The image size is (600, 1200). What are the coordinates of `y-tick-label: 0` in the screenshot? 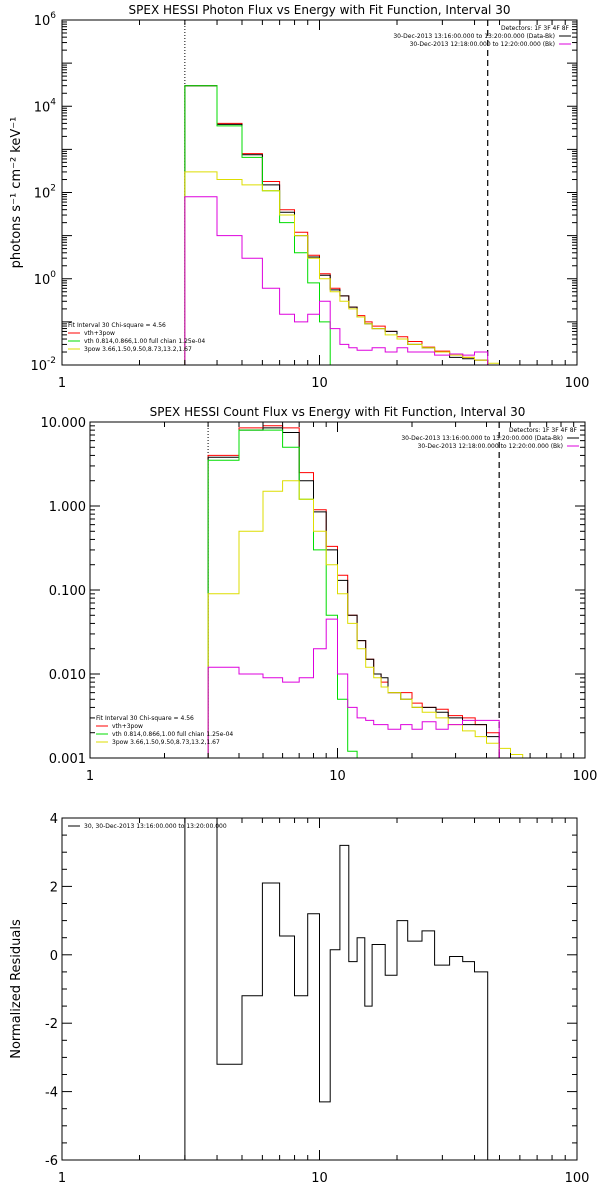 It's located at (54, 956).